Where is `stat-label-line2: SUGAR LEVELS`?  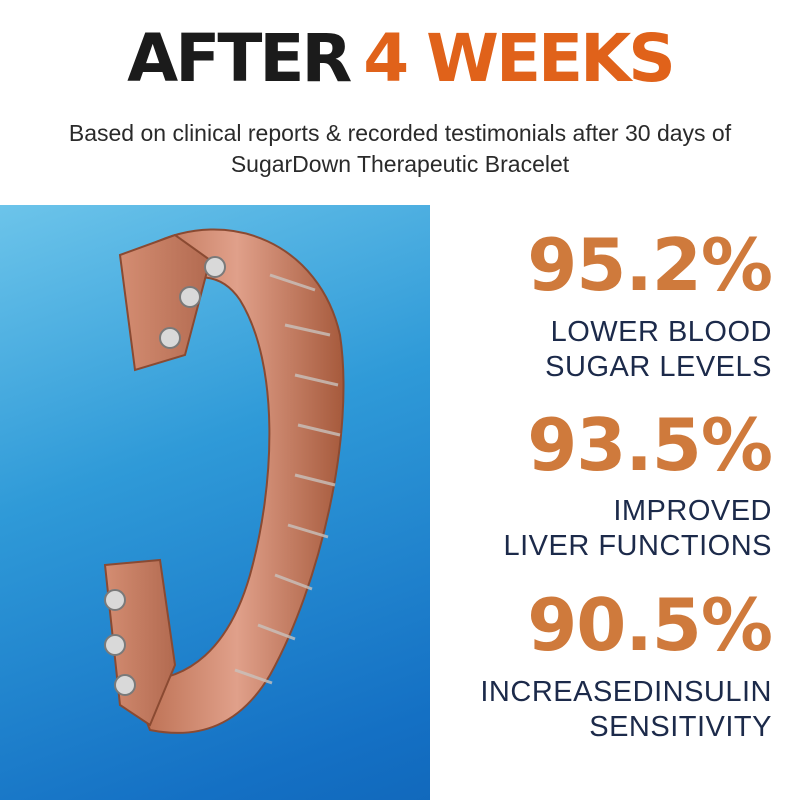 stat-label-line2: SUGAR LEVELS is located at coordinates (658, 367).